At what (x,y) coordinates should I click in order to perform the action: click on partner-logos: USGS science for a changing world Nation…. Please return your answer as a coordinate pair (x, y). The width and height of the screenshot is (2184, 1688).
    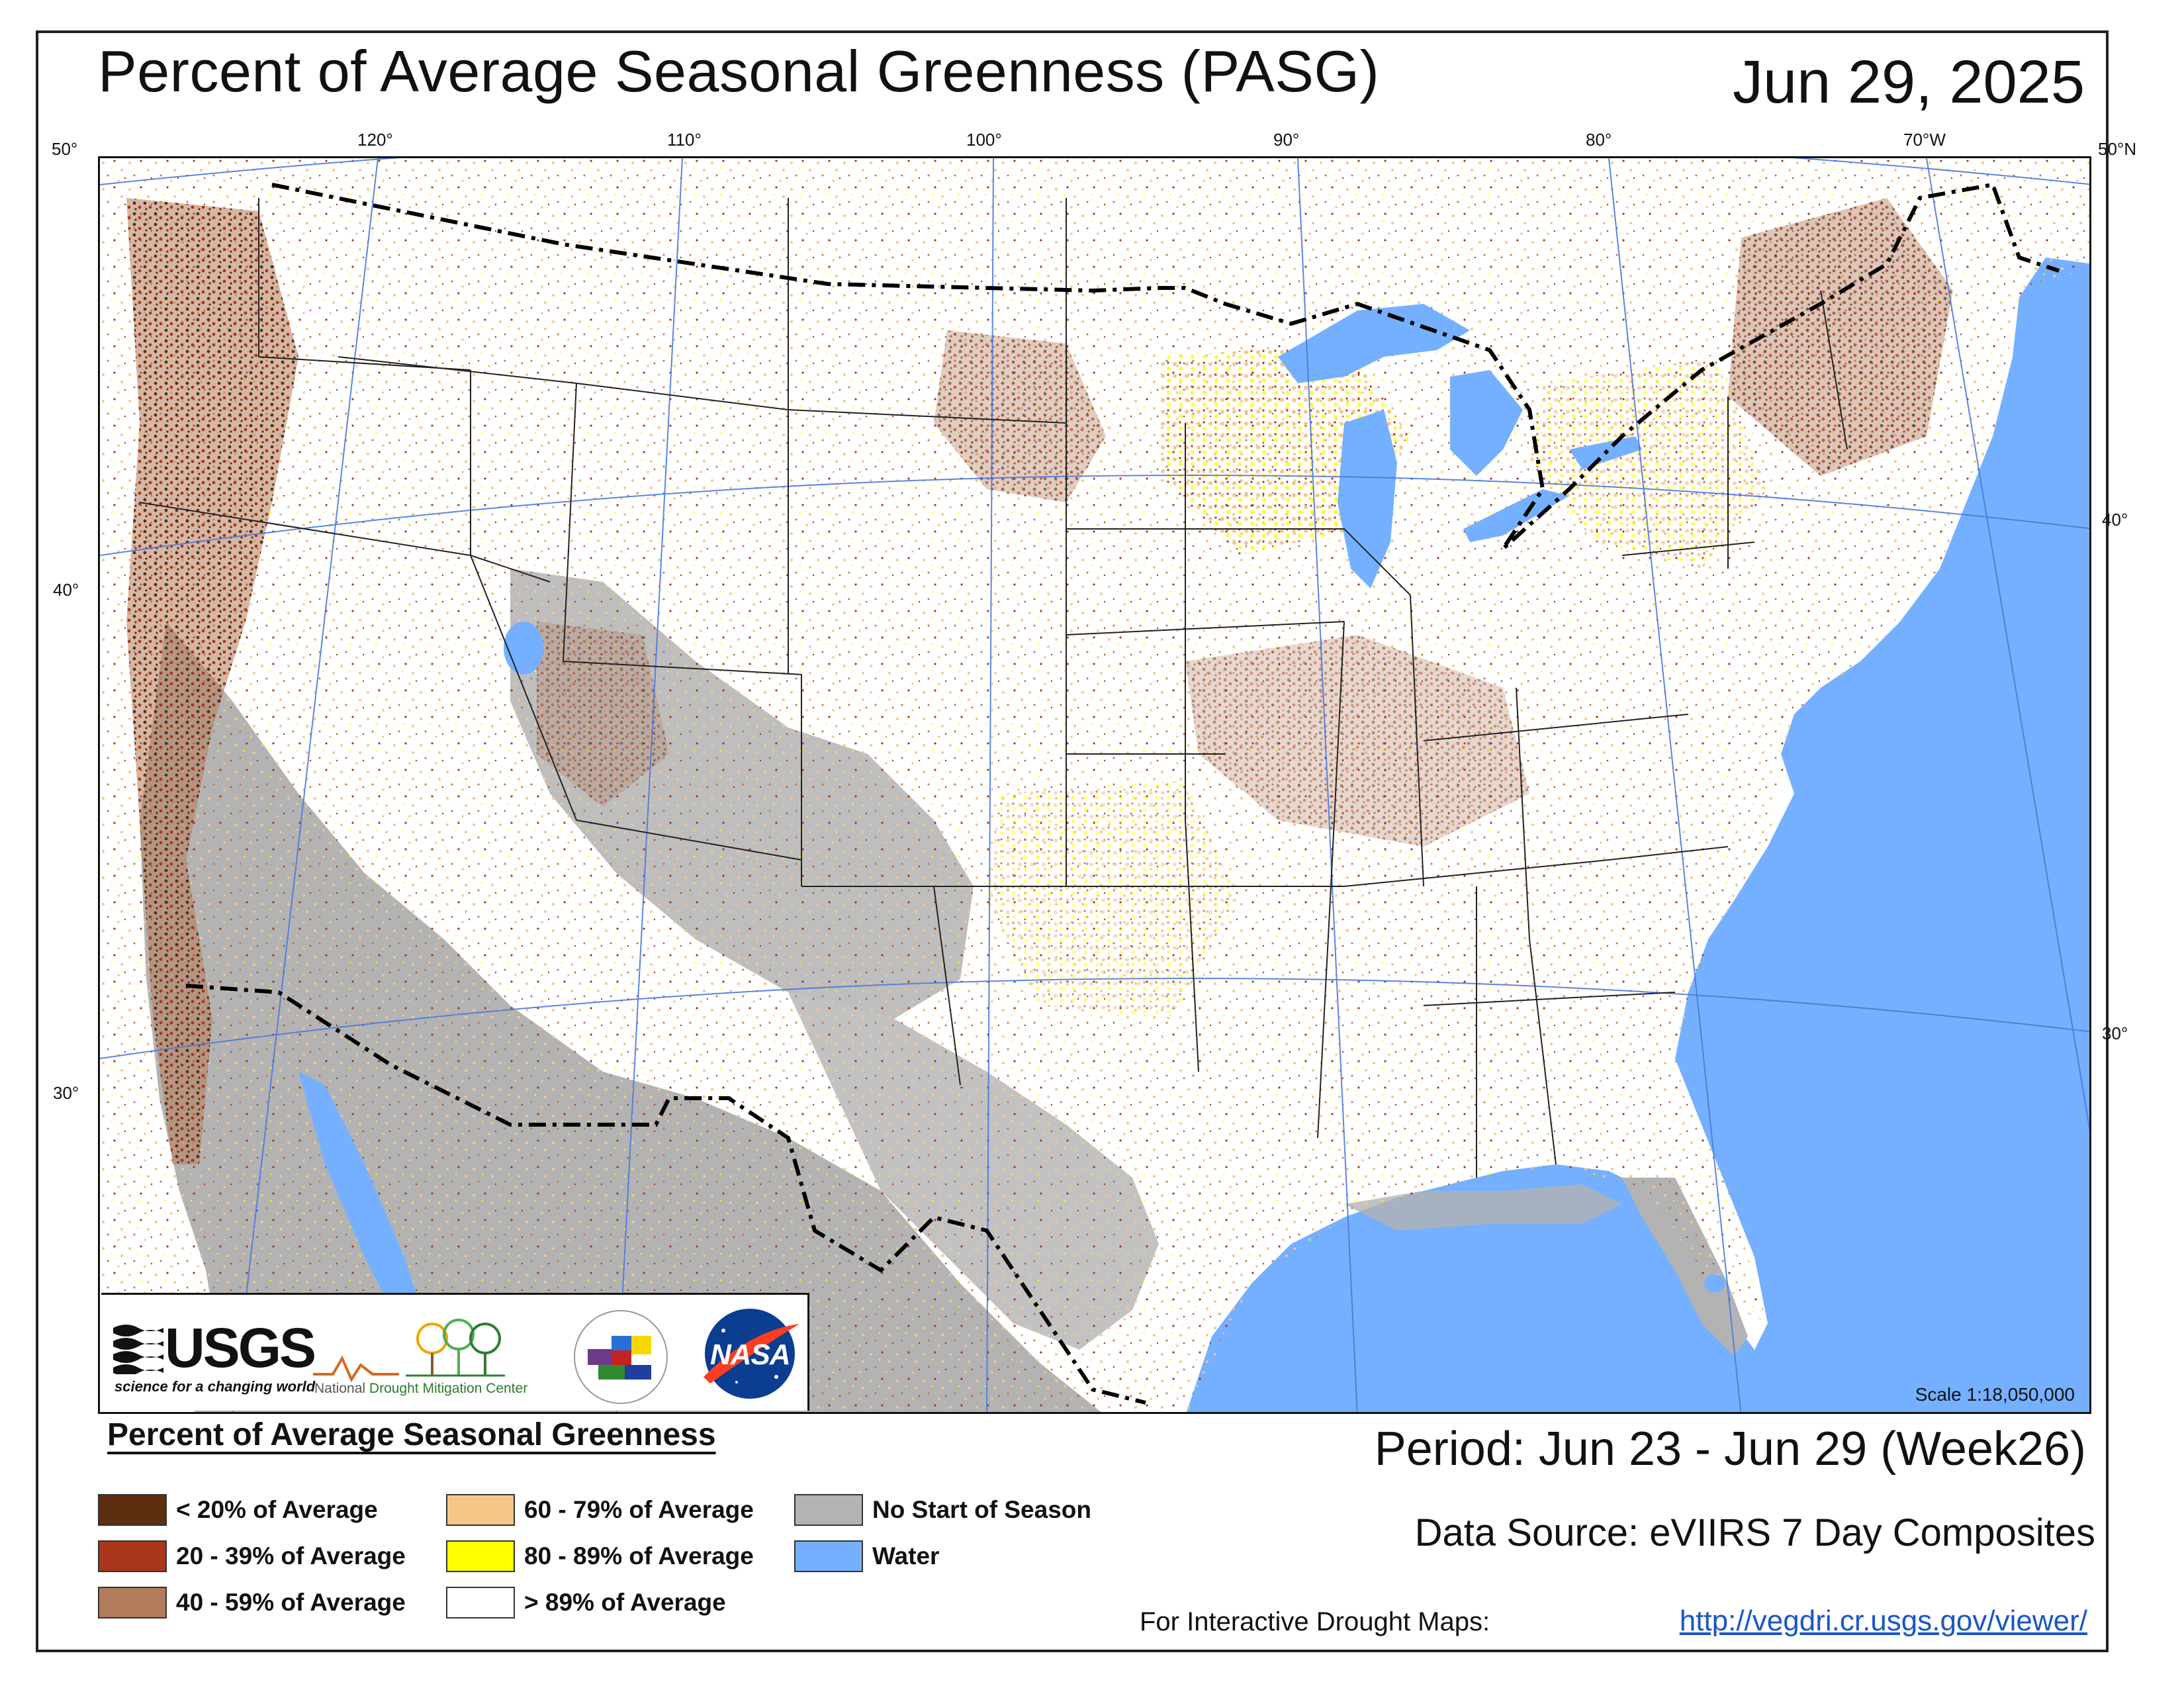
    Looking at the image, I should click on (455, 1352).